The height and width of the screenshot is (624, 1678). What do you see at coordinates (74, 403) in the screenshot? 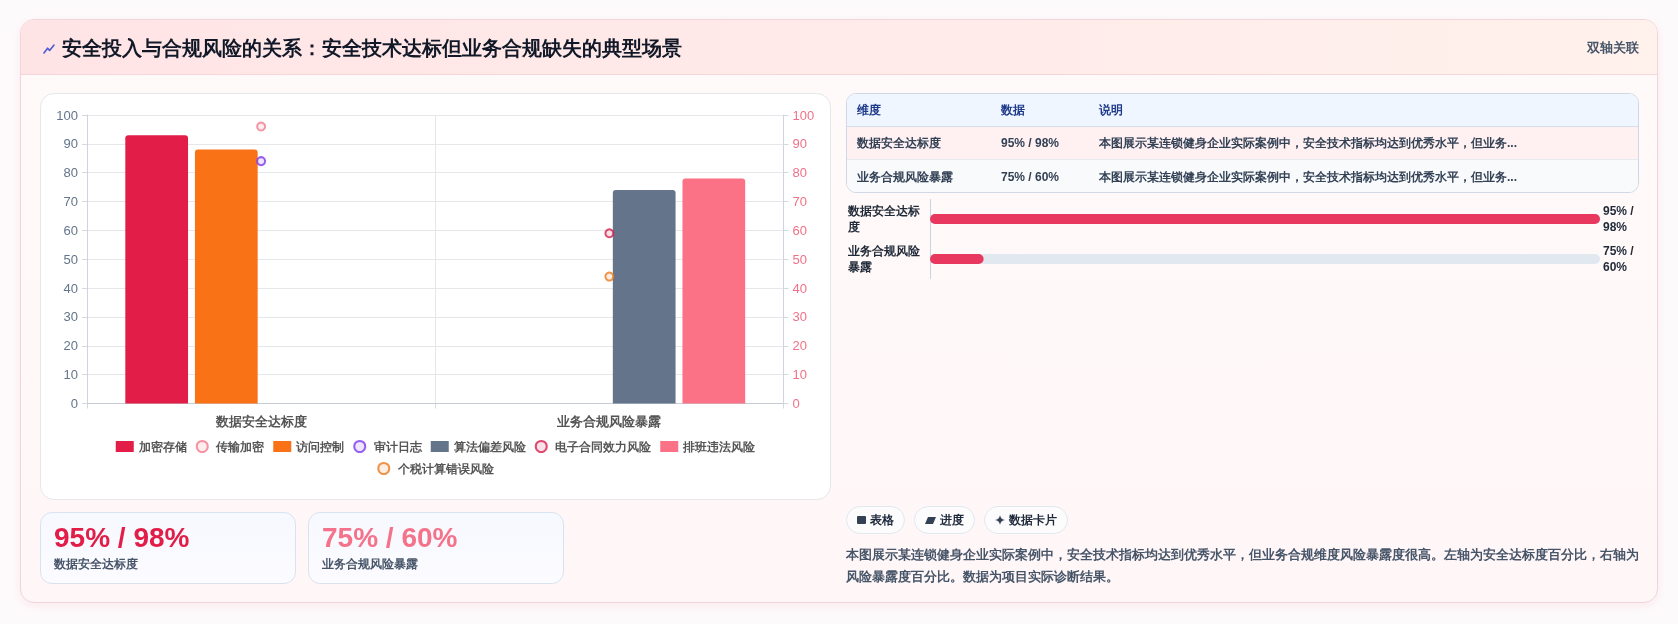
I see `y-tick-label: 0` at bounding box center [74, 403].